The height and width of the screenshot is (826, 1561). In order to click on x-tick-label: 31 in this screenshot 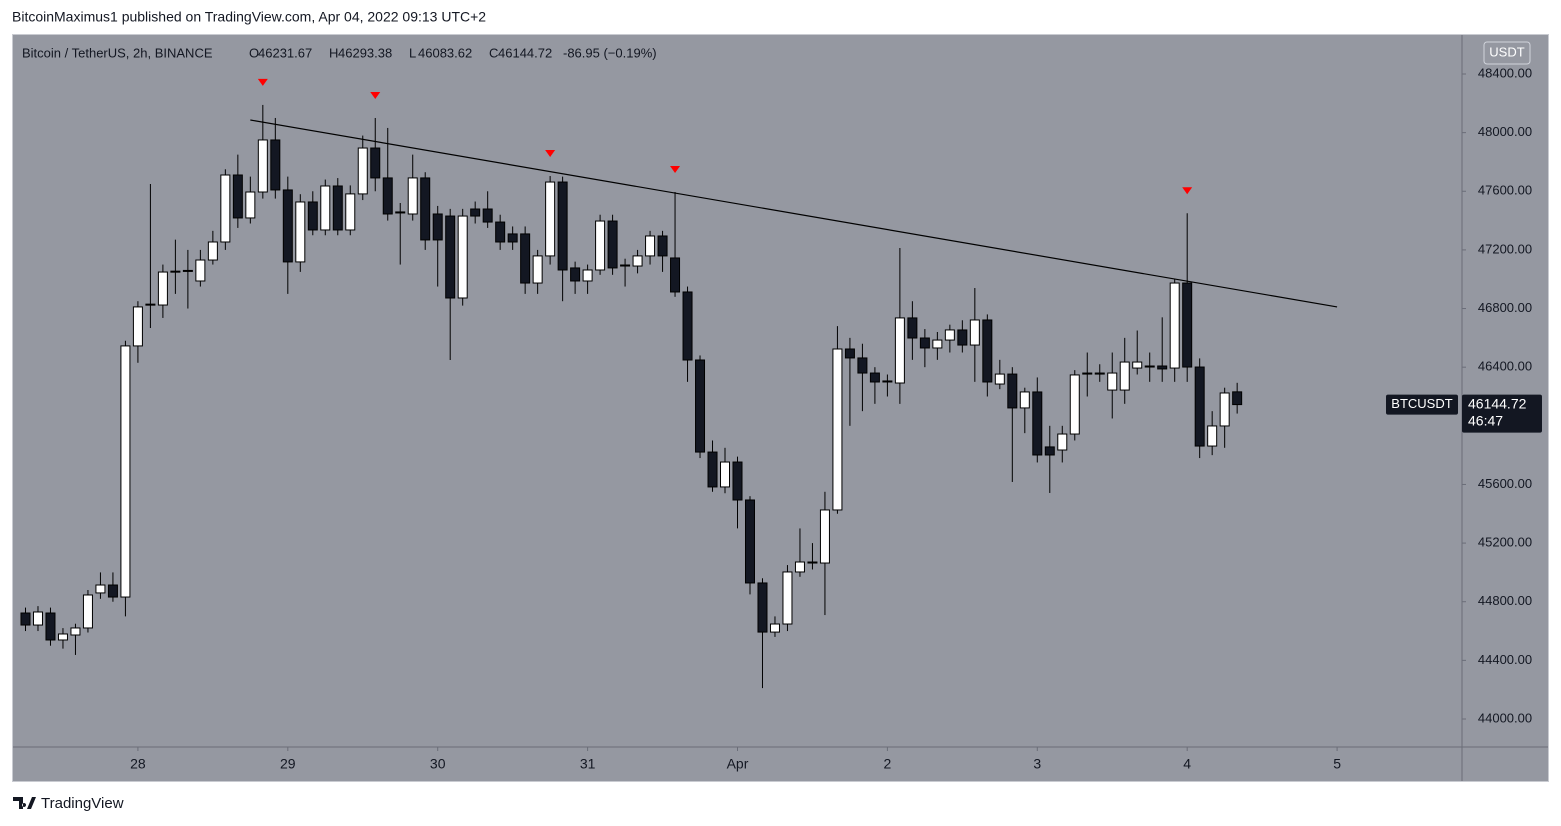, I will do `click(588, 764)`.